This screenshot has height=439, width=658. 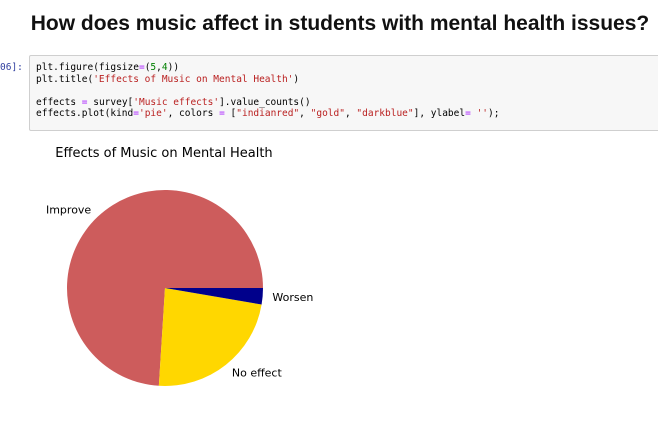 What do you see at coordinates (494, 113) in the screenshot?
I see `code-token: );` at bounding box center [494, 113].